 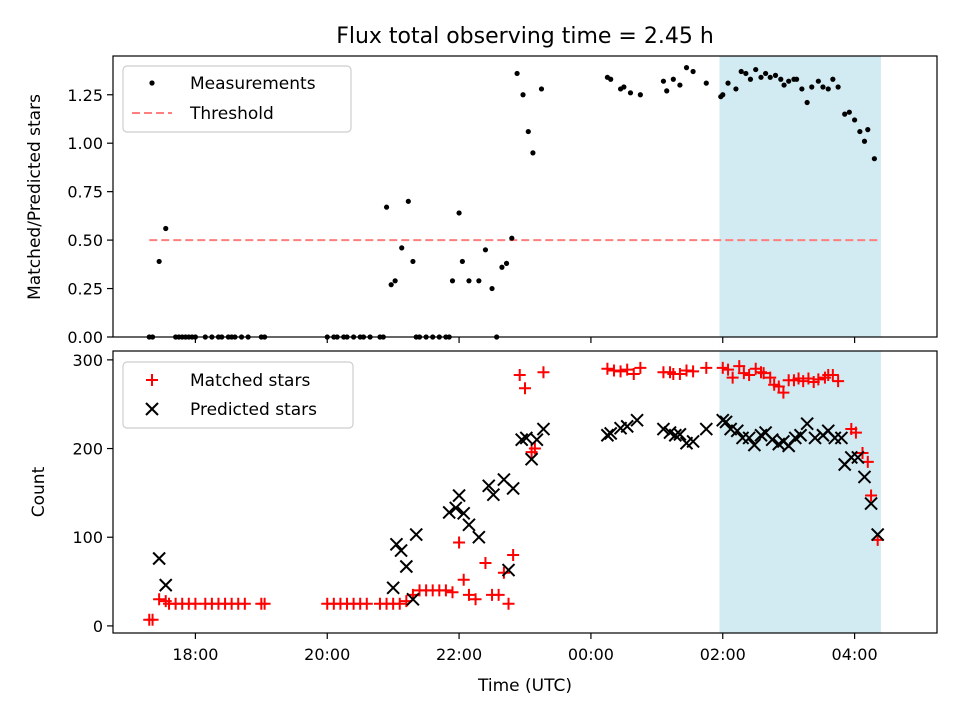 What do you see at coordinates (237, 99) in the screenshot?
I see `ratio-legend: Measurements Threshold` at bounding box center [237, 99].